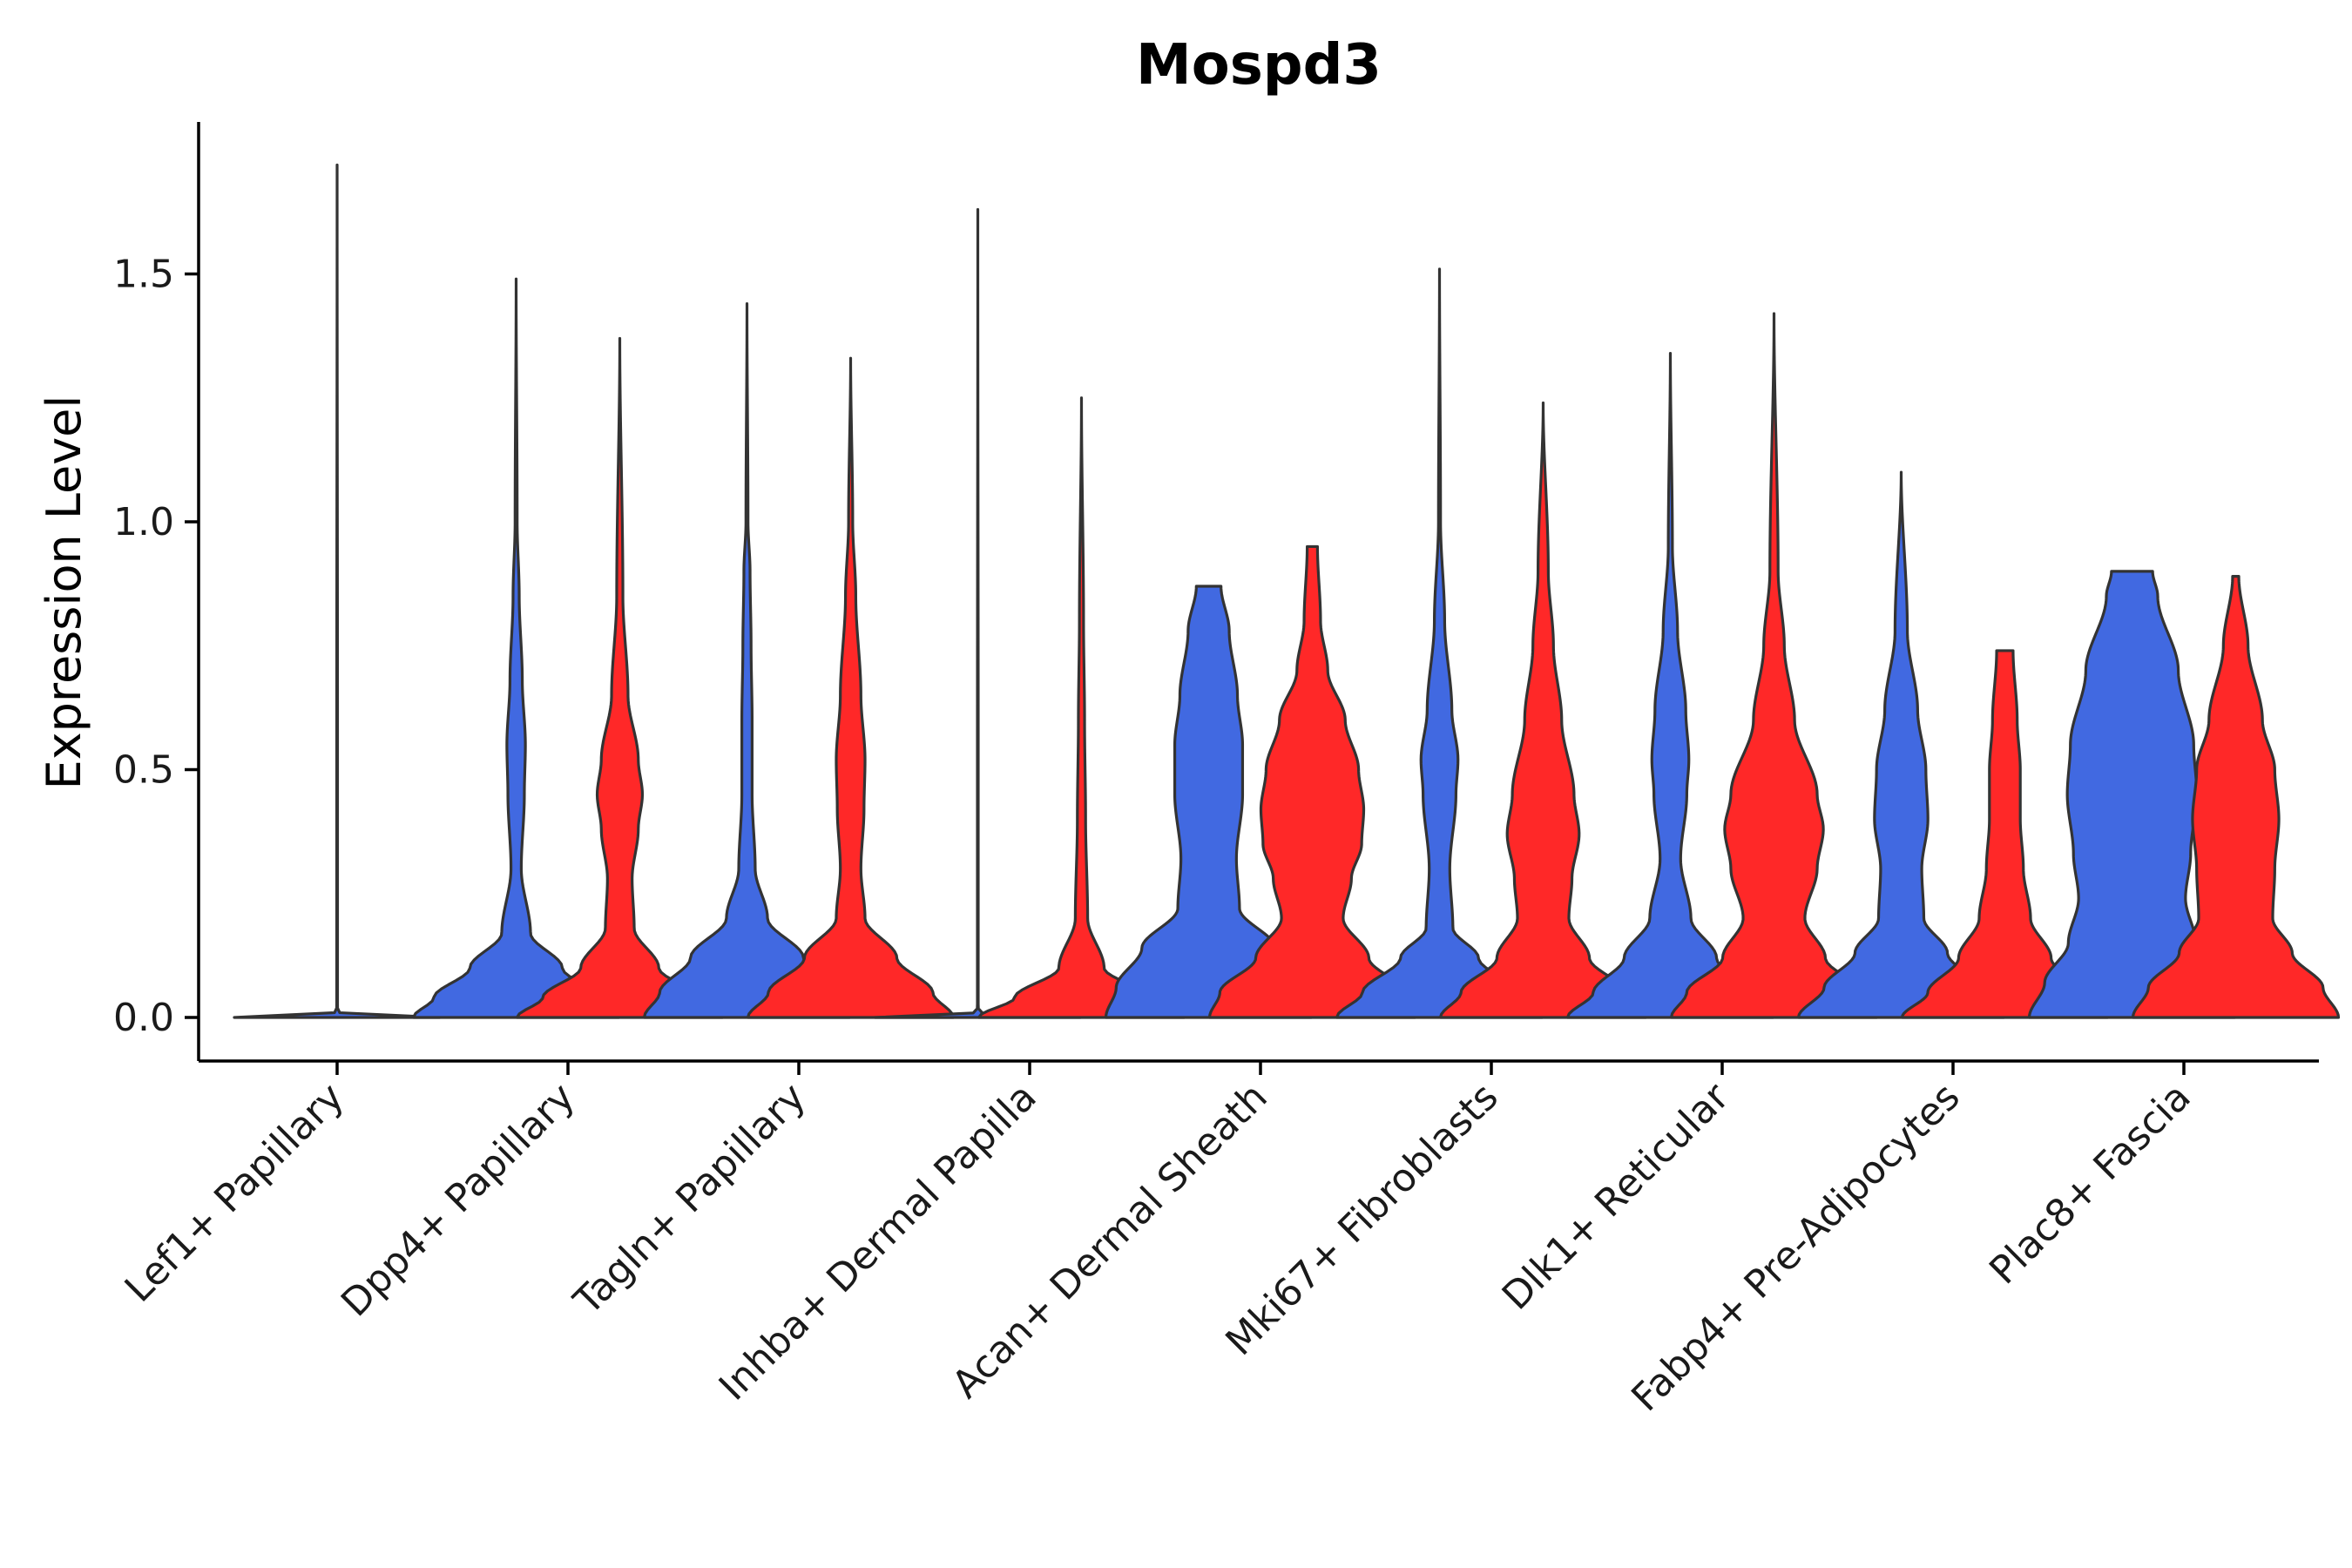  I want to click on y-tick-label: 0.0, so click(143, 1018).